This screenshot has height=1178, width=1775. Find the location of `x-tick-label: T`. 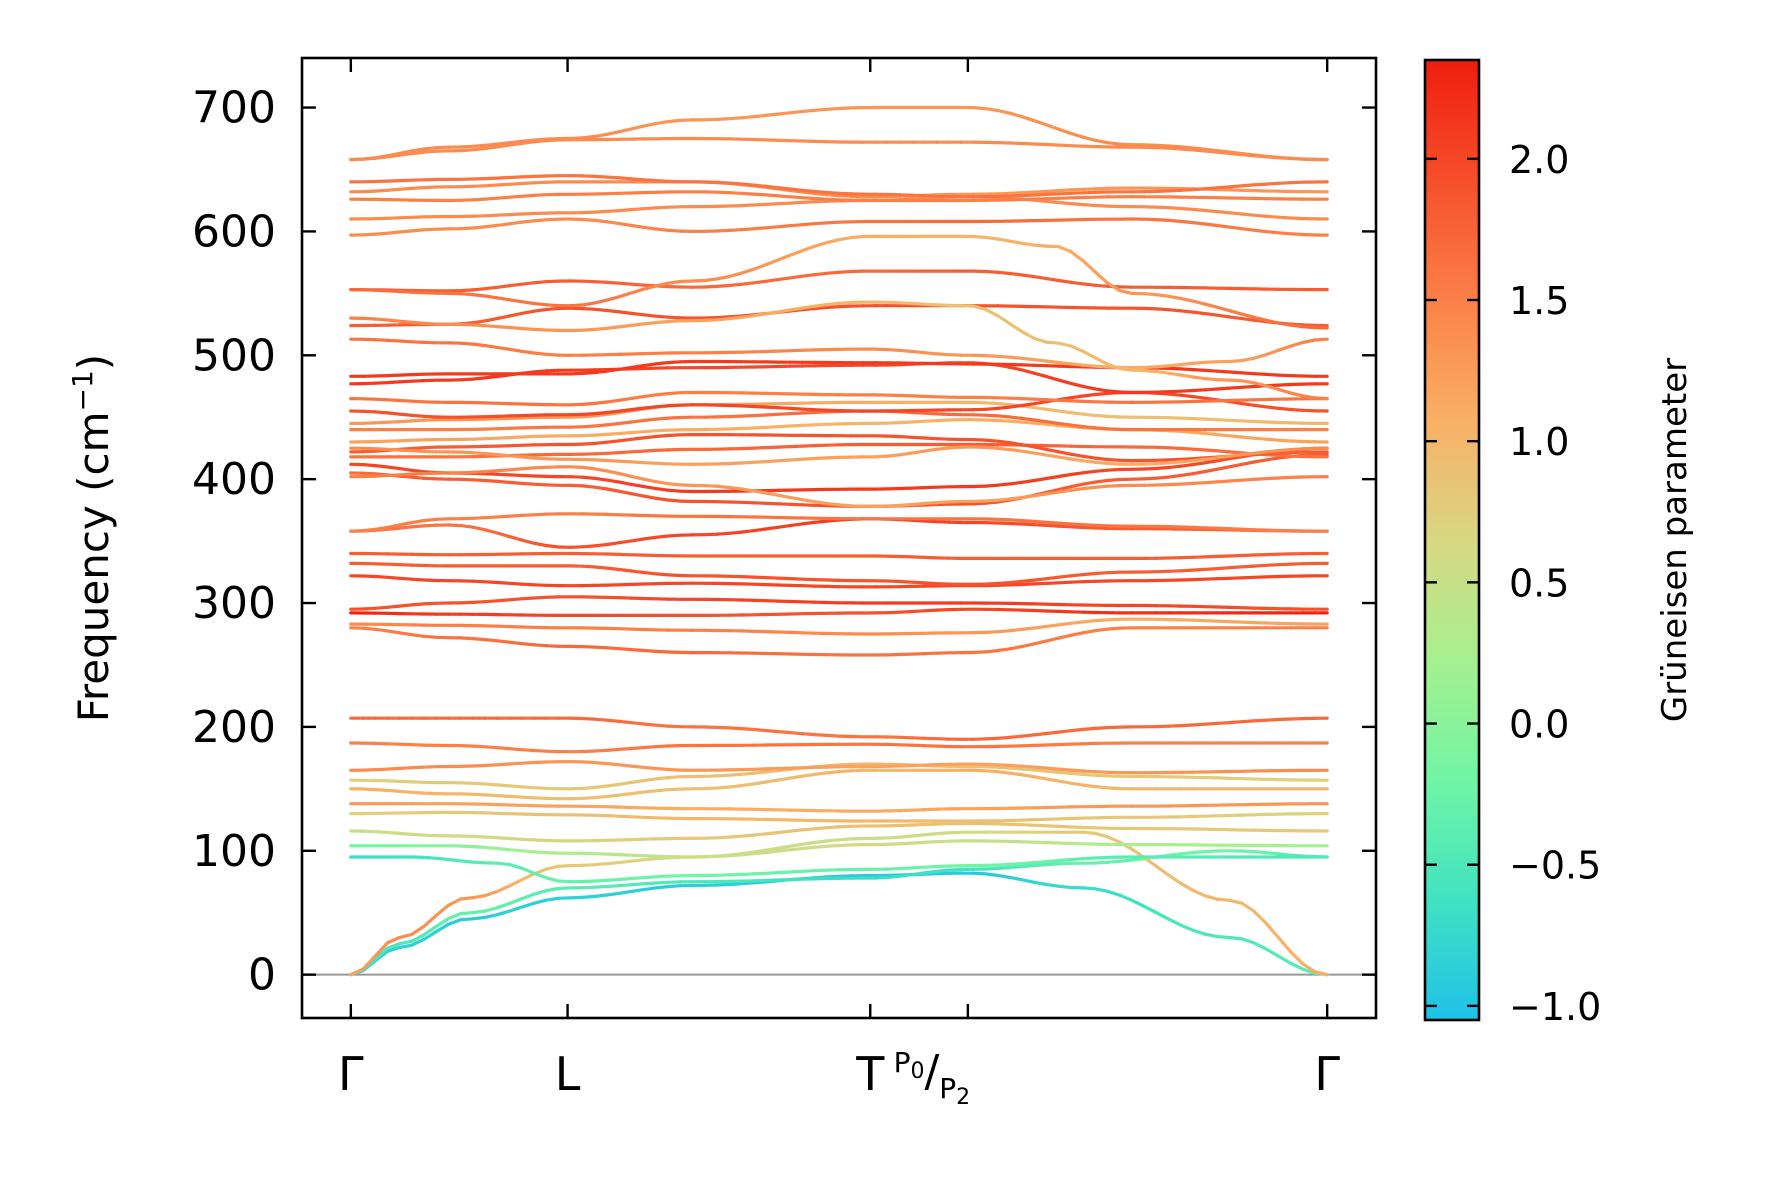

x-tick-label: T is located at coordinates (870, 1074).